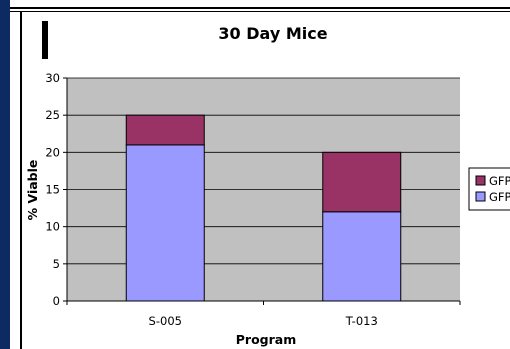 This screenshot has width=510, height=349. I want to click on x-axis-label: Program, so click(266, 339).